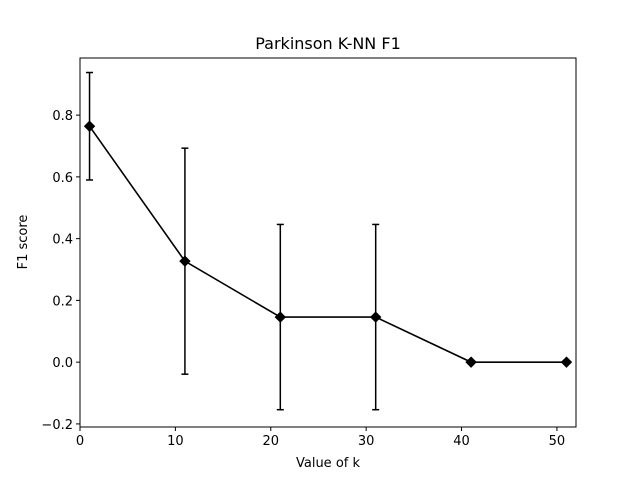  Describe the element at coordinates (461, 441) in the screenshot. I see `x-tick-label: 40` at that location.